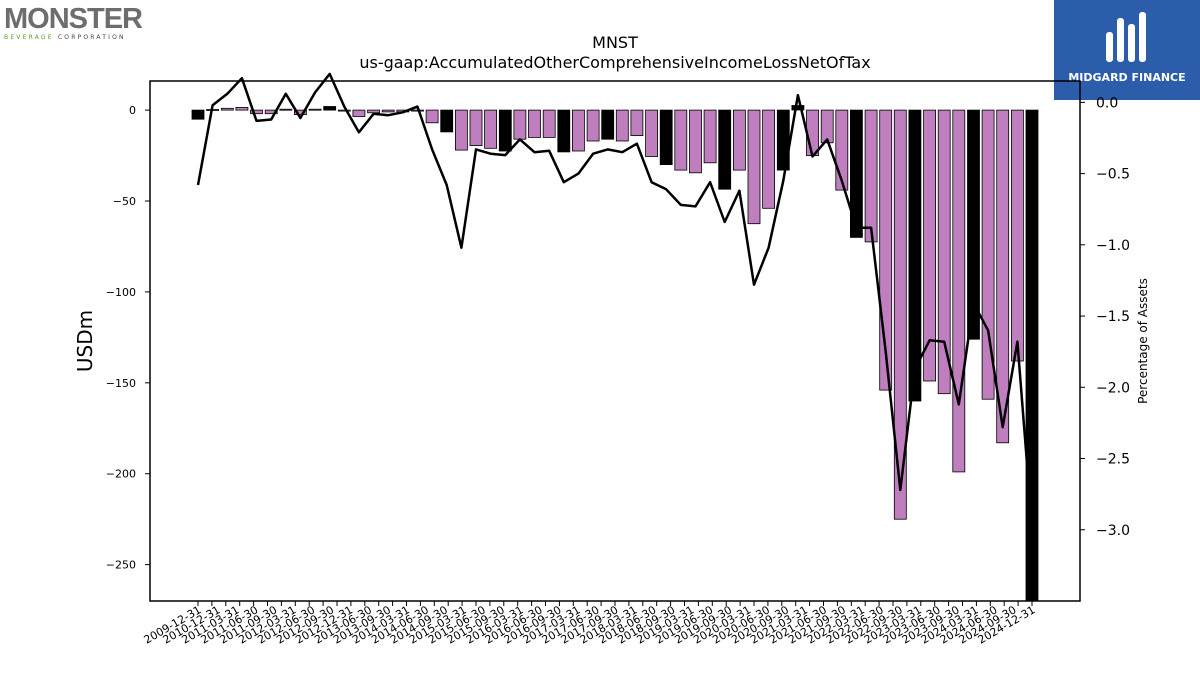 The height and width of the screenshot is (675, 1200). I want to click on y-tick-label-3: −150, so click(121, 383).